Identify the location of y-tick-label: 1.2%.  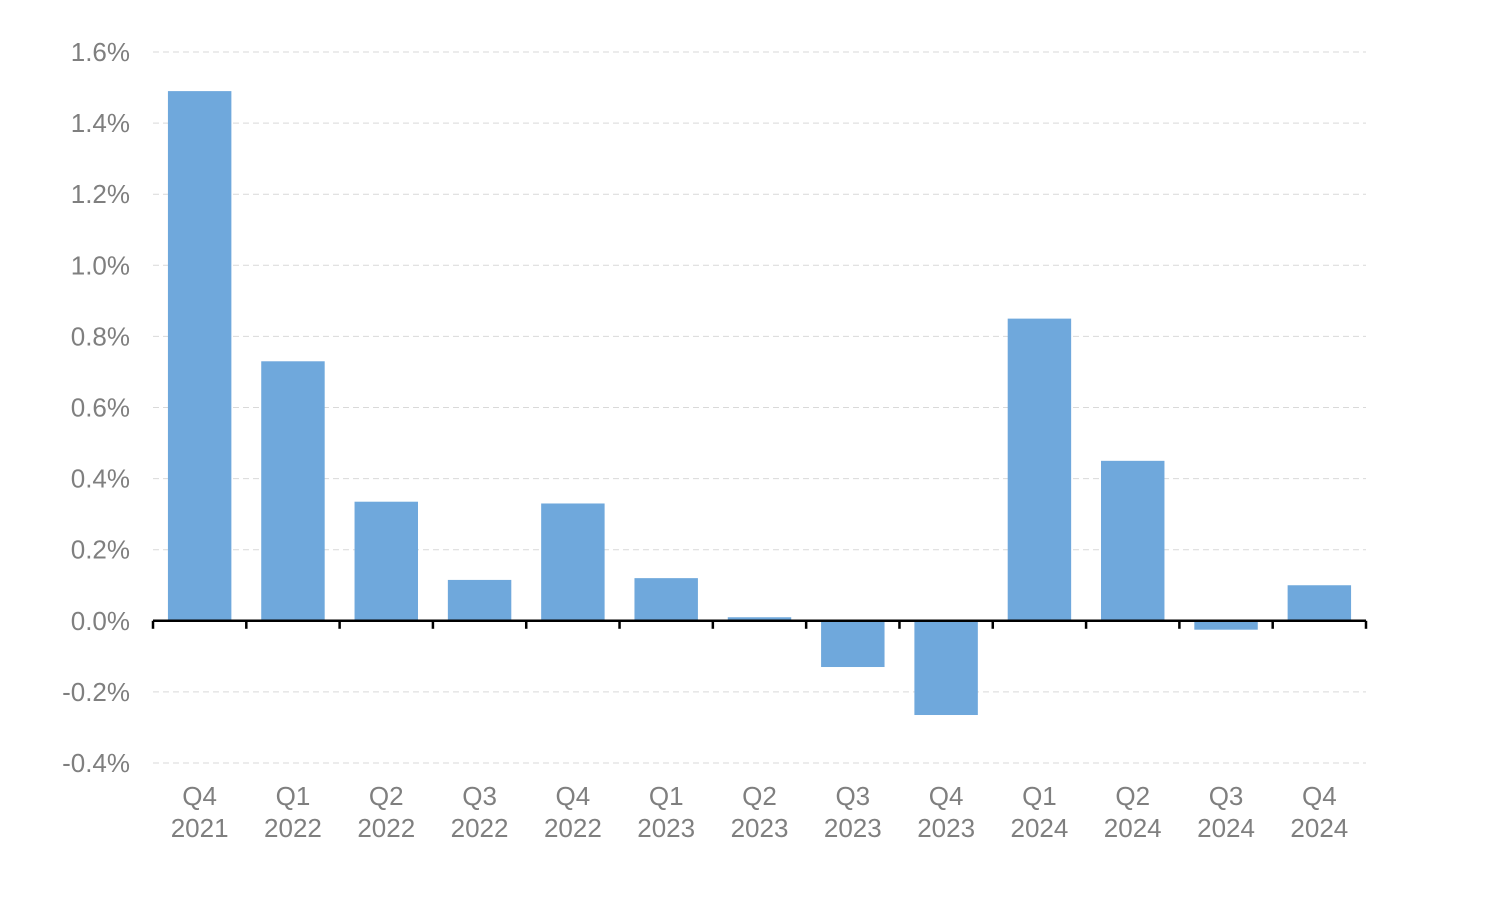
(100, 194).